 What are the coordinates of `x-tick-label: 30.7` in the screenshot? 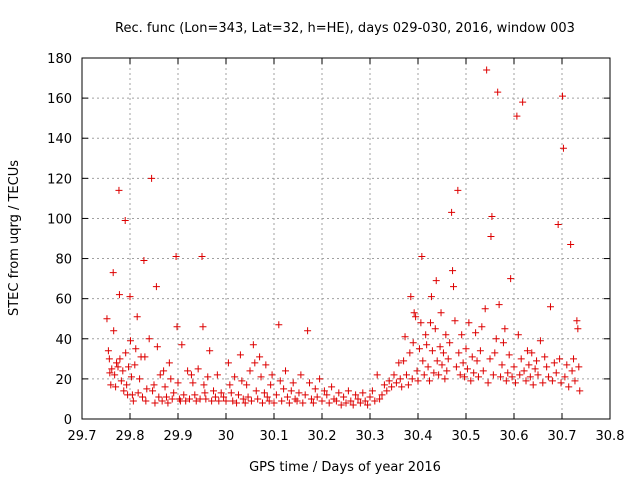 It's located at (562, 436).